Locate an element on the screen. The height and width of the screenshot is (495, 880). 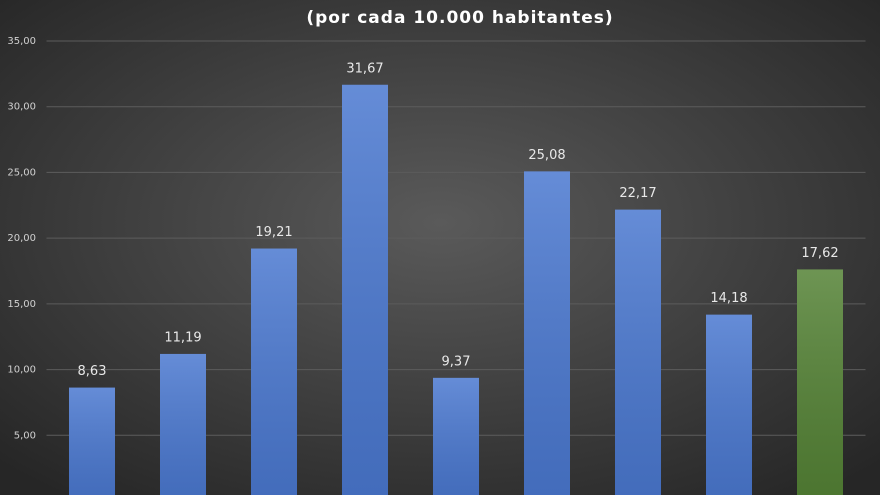
data-label: 11,19 is located at coordinates (182, 337).